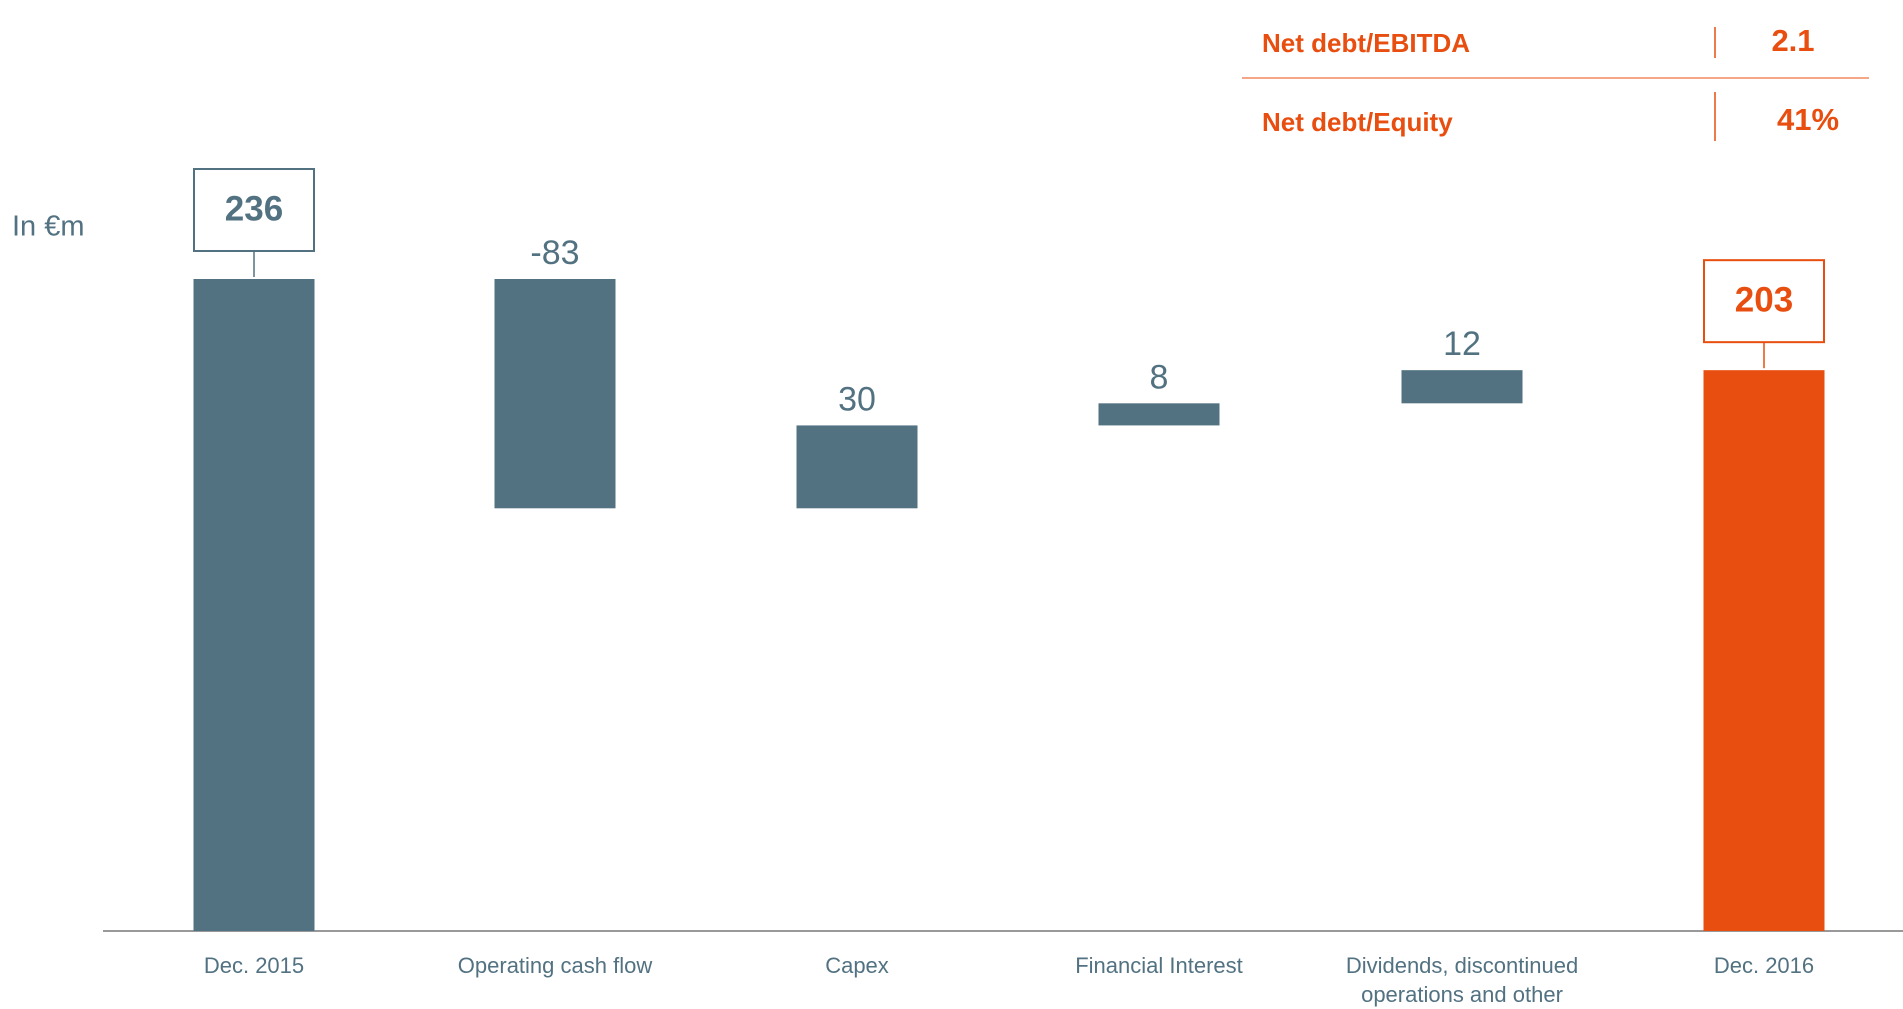 This screenshot has width=1903, height=1009. I want to click on value-label: -83, so click(554, 253).